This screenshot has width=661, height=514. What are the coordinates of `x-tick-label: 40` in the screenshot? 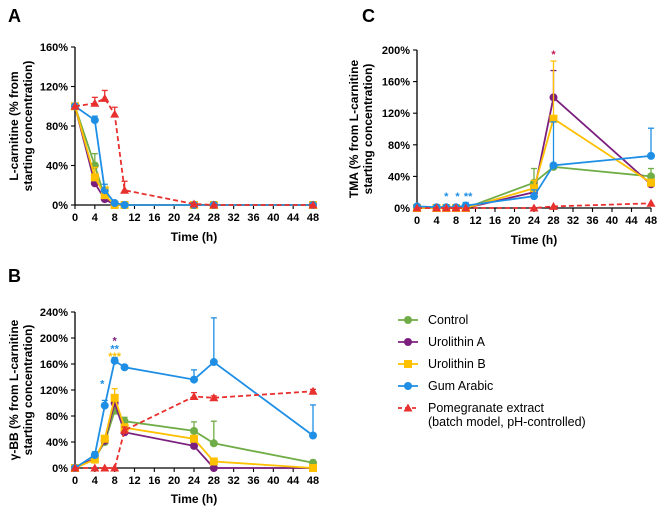 It's located at (273, 218).